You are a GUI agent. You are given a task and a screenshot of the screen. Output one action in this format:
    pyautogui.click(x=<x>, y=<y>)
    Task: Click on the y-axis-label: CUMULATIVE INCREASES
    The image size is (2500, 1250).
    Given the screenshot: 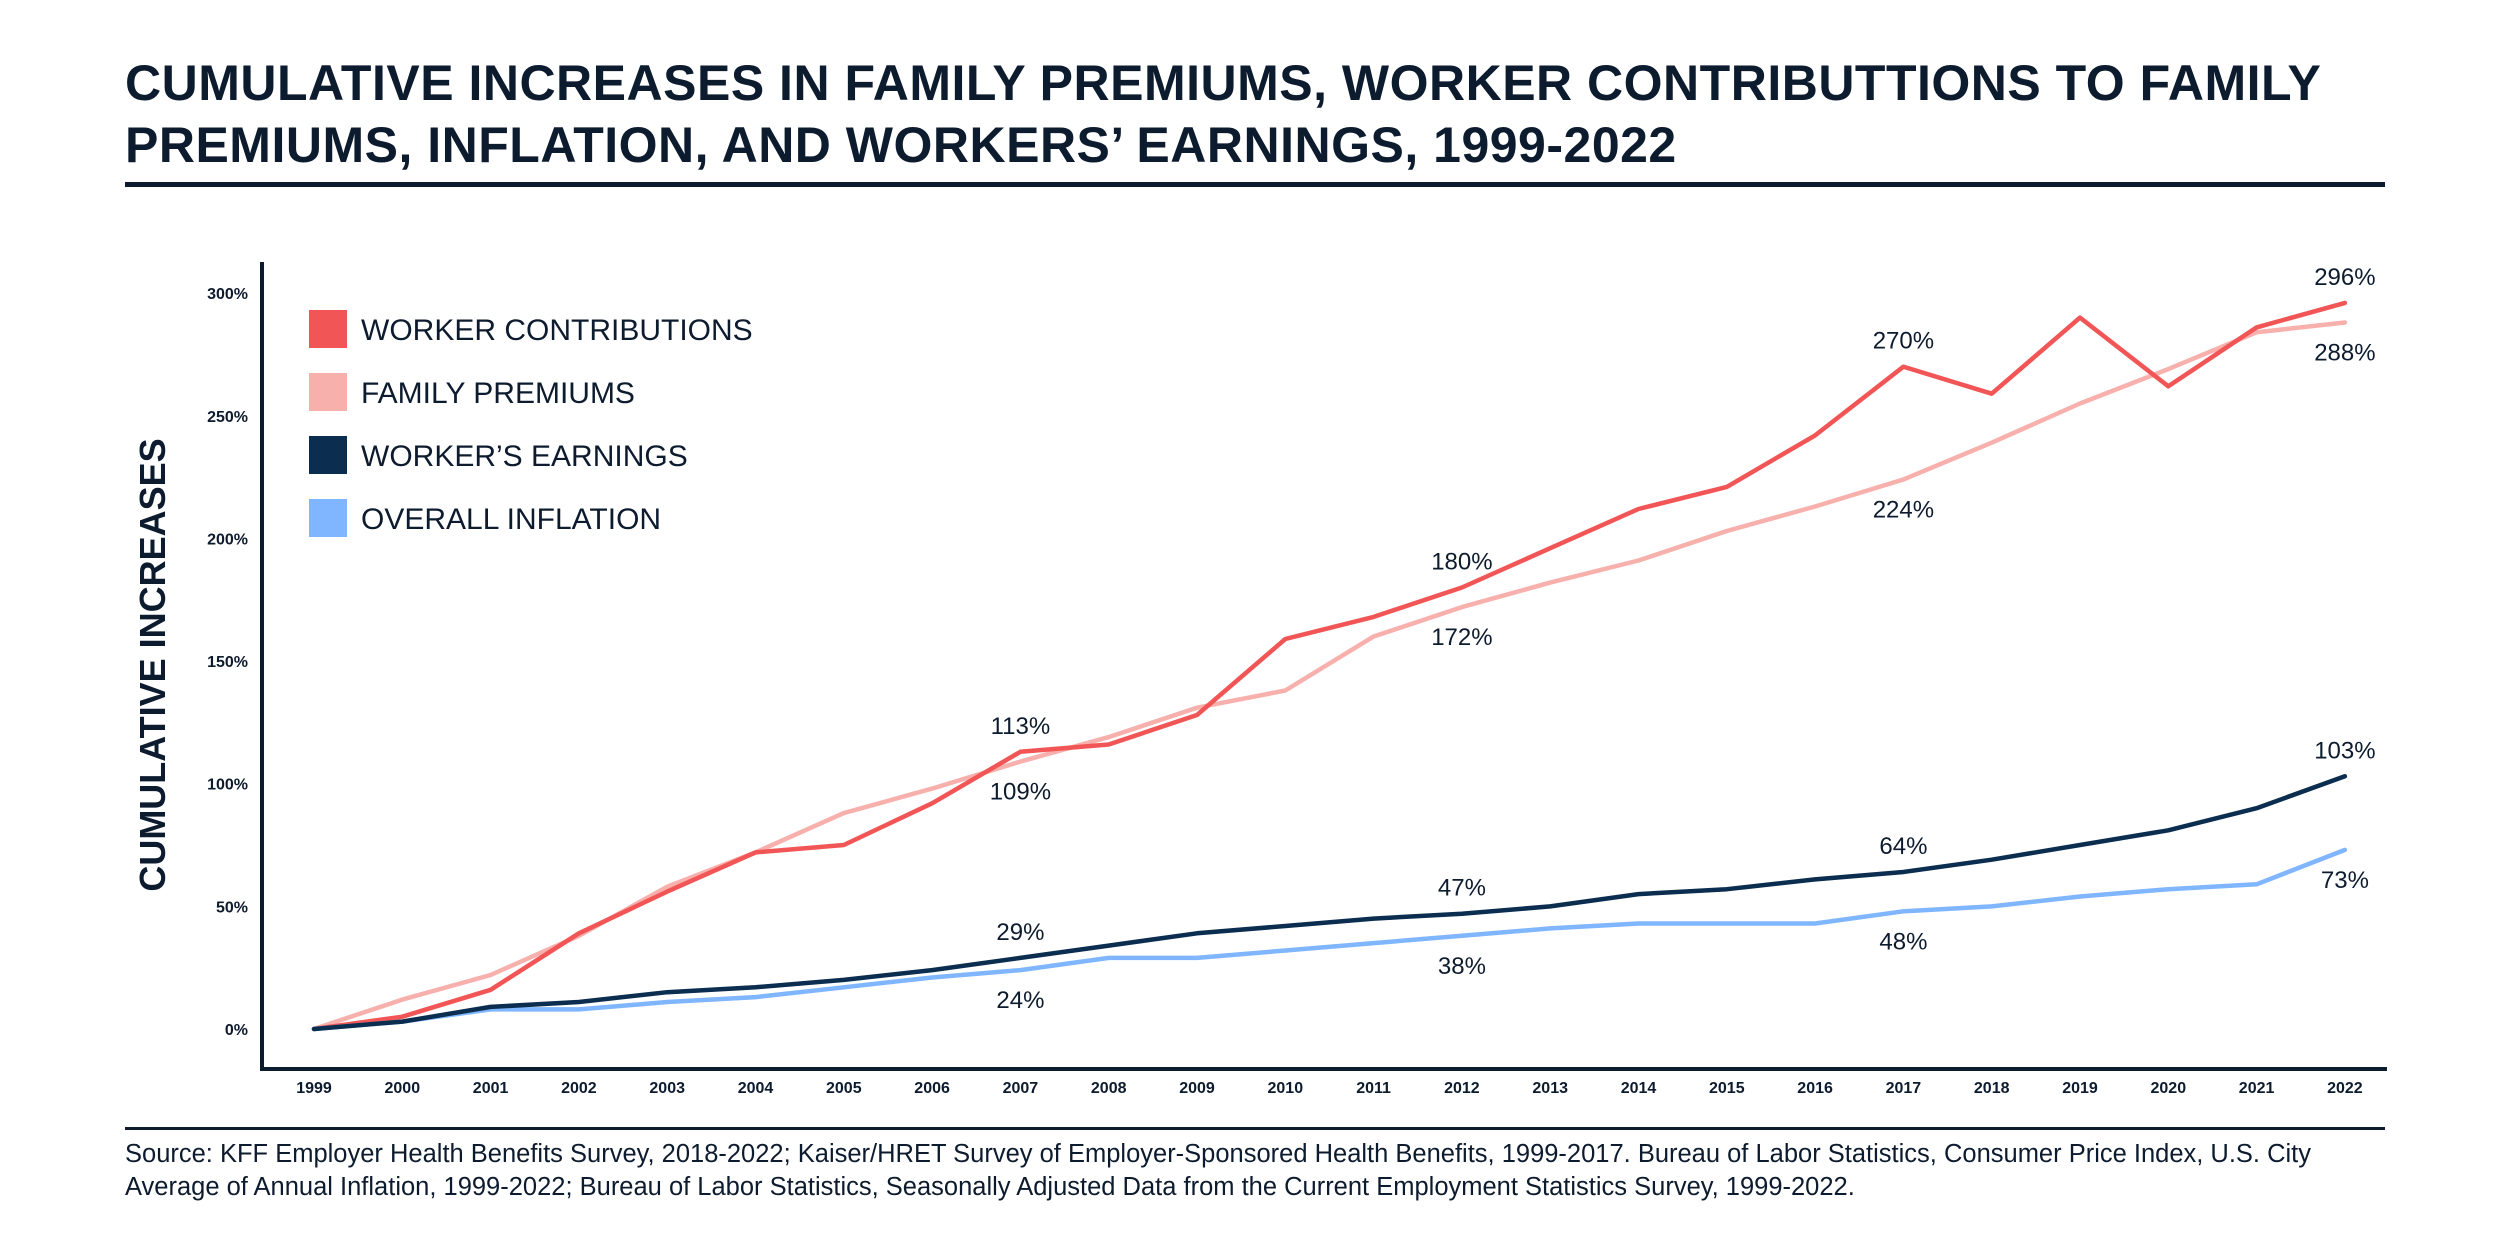 What is the action you would take?
    pyautogui.click(x=152, y=664)
    